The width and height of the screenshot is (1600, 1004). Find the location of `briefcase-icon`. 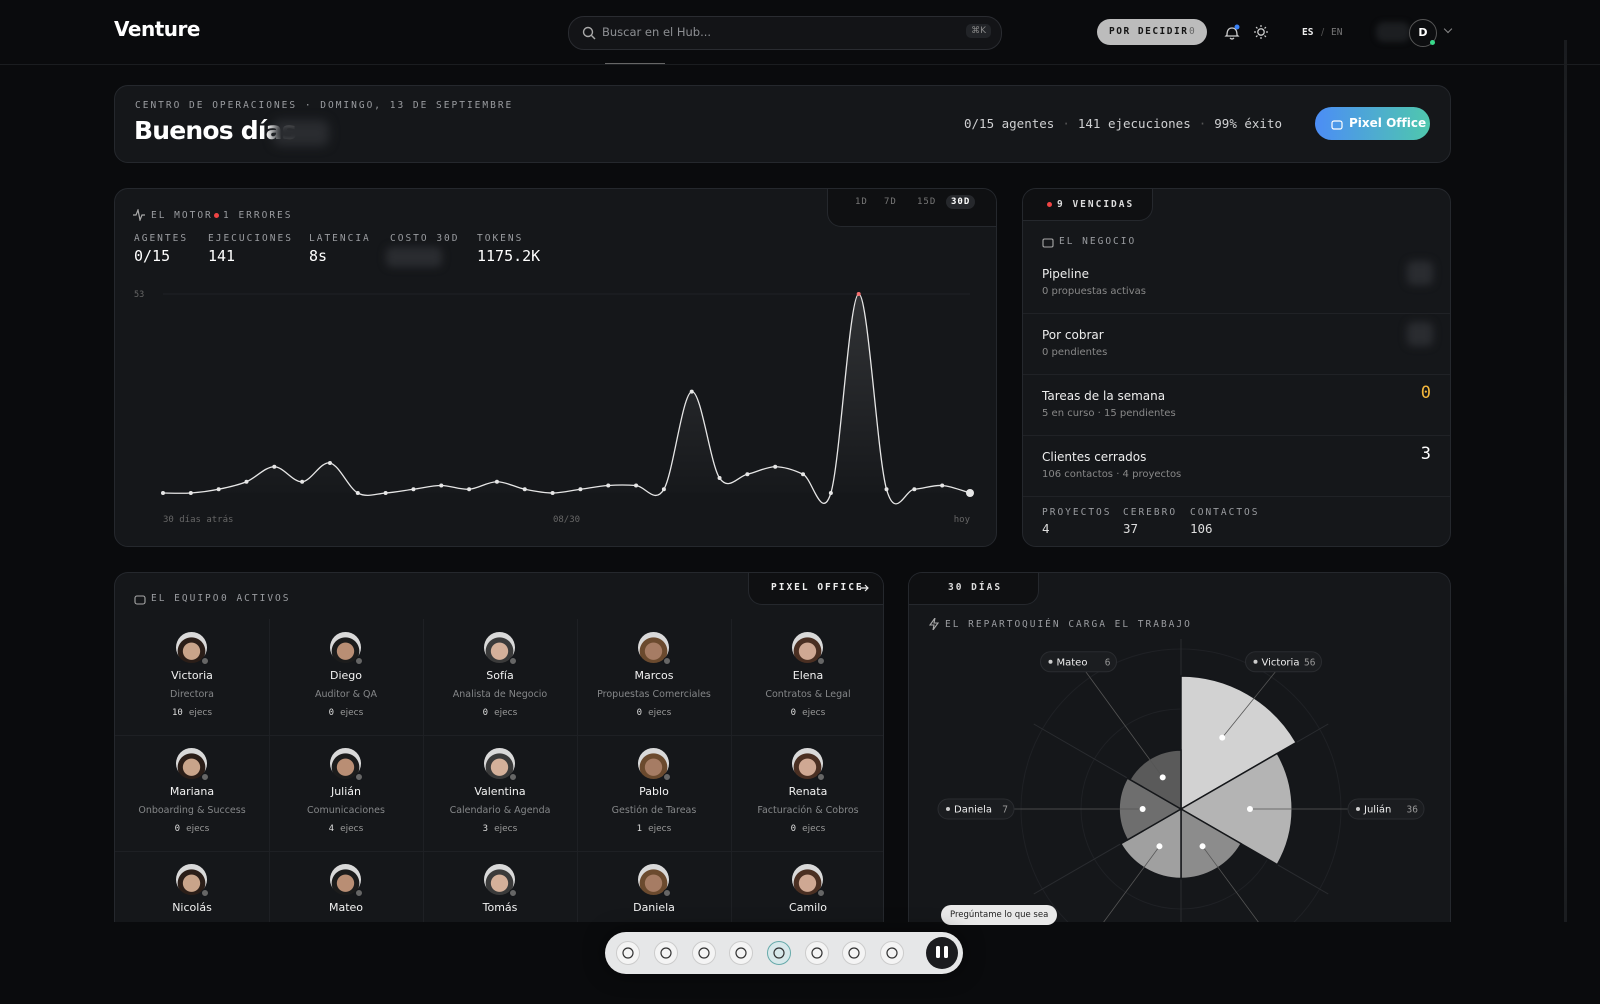

briefcase-icon is located at coordinates (1048, 243).